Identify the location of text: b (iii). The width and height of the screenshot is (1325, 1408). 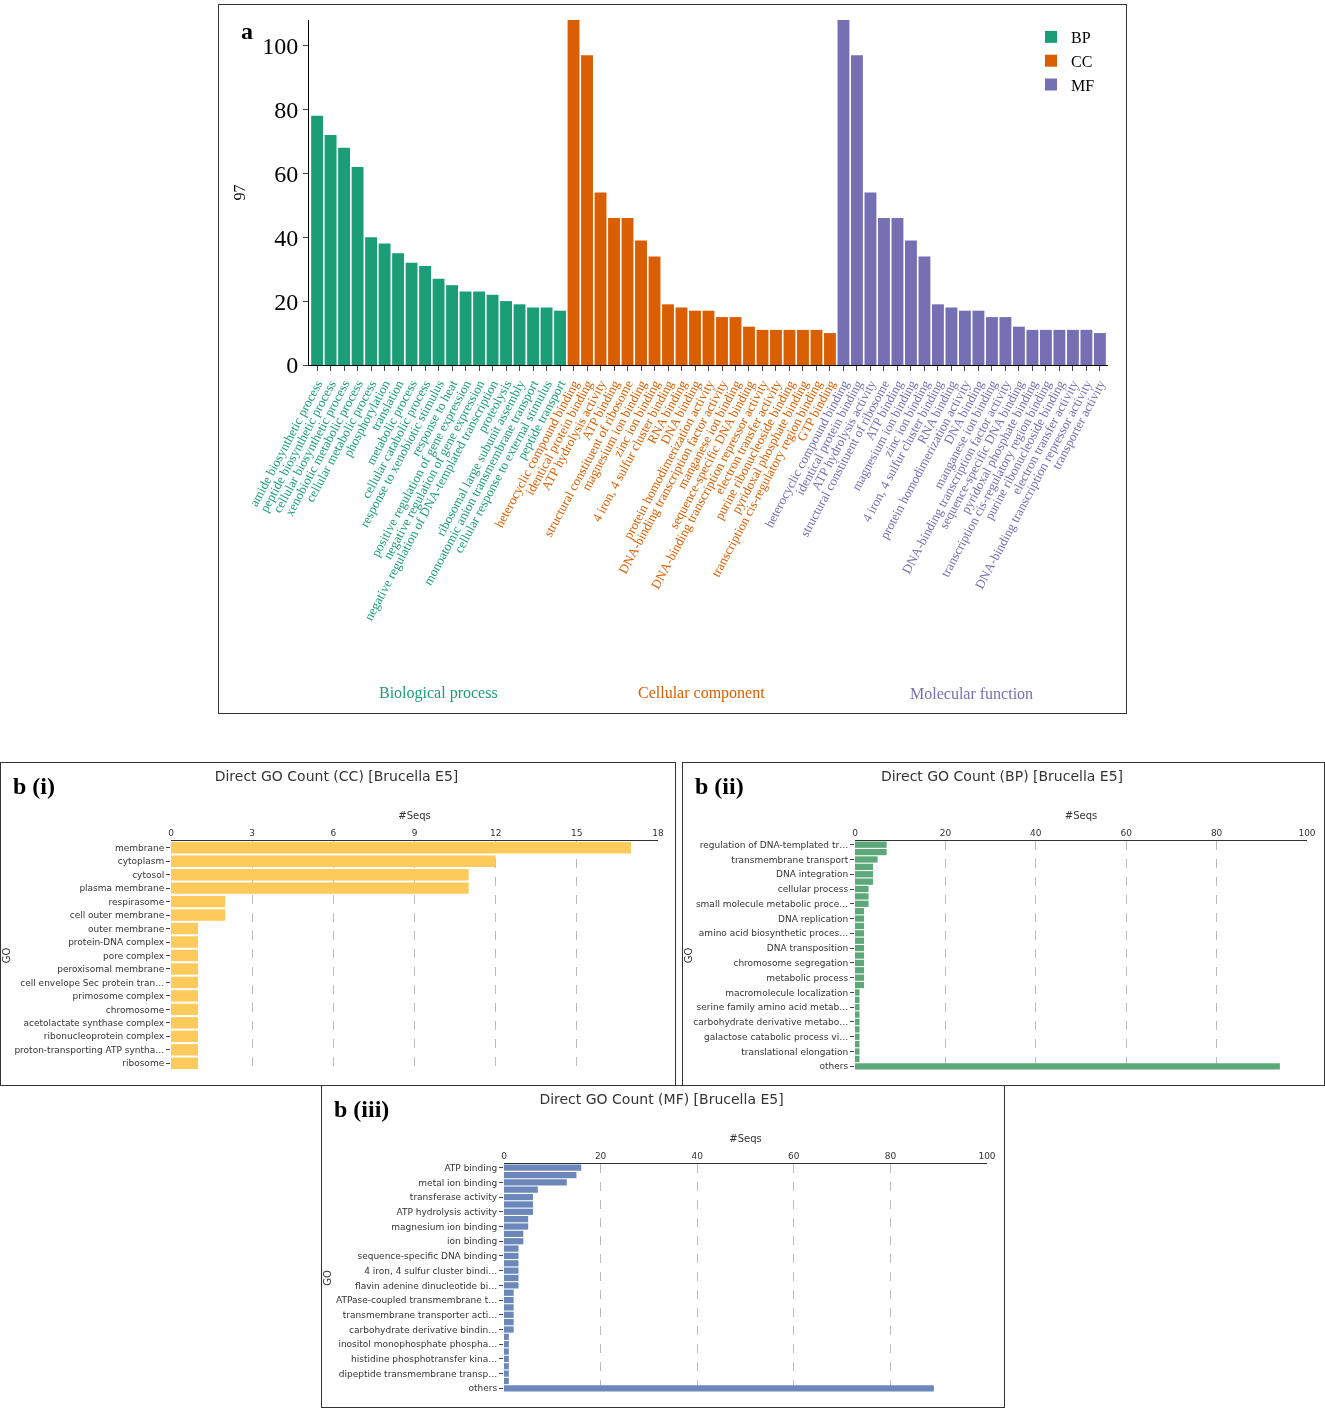
(362, 1109).